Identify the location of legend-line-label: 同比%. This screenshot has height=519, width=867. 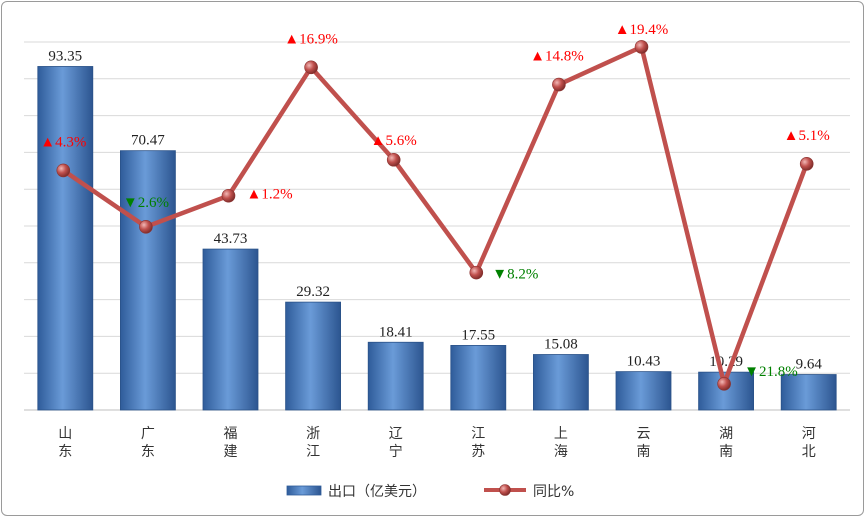
(553, 492).